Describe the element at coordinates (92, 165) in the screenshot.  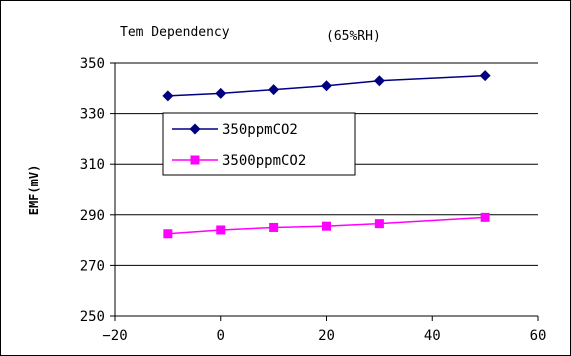
I see `y-tick-label: 310` at that location.